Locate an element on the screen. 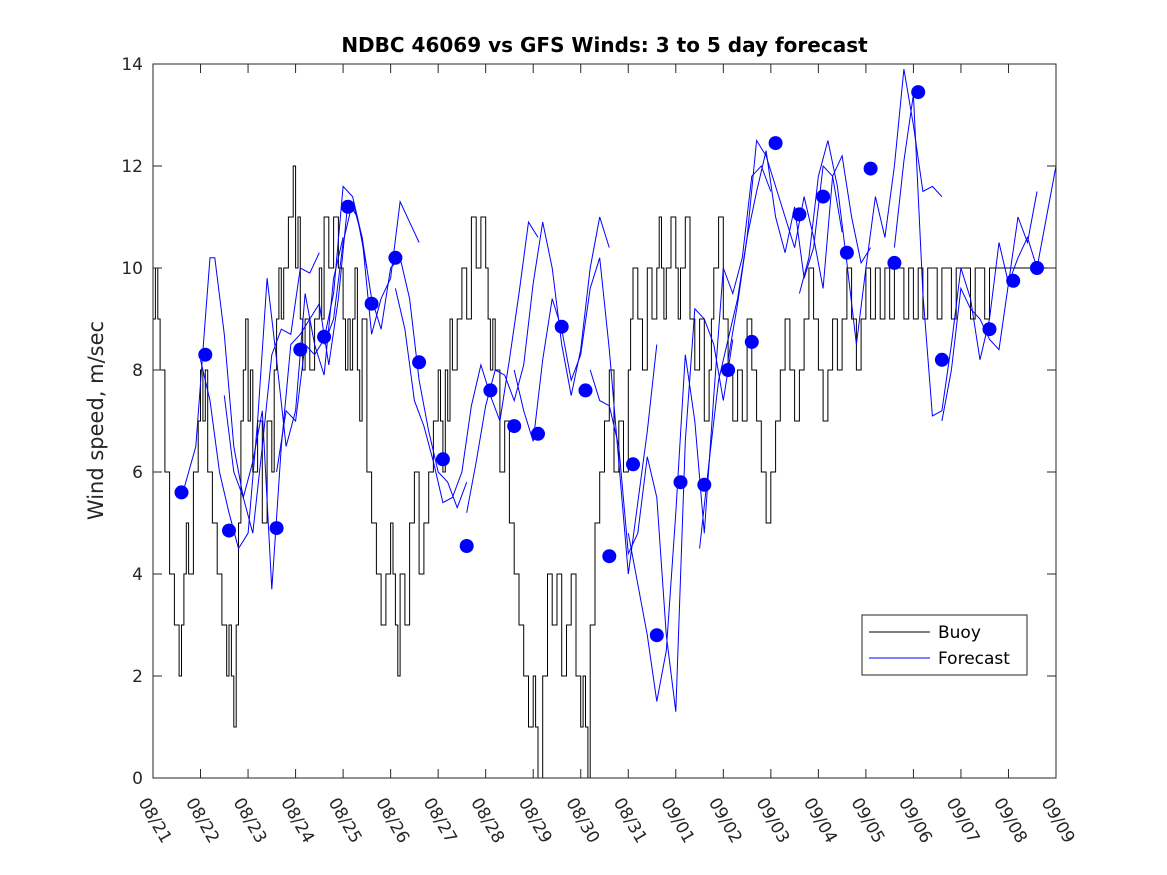 This screenshot has height=875, width=1167. y-axis-label: Wind speed, m/sec is located at coordinates (96, 420).